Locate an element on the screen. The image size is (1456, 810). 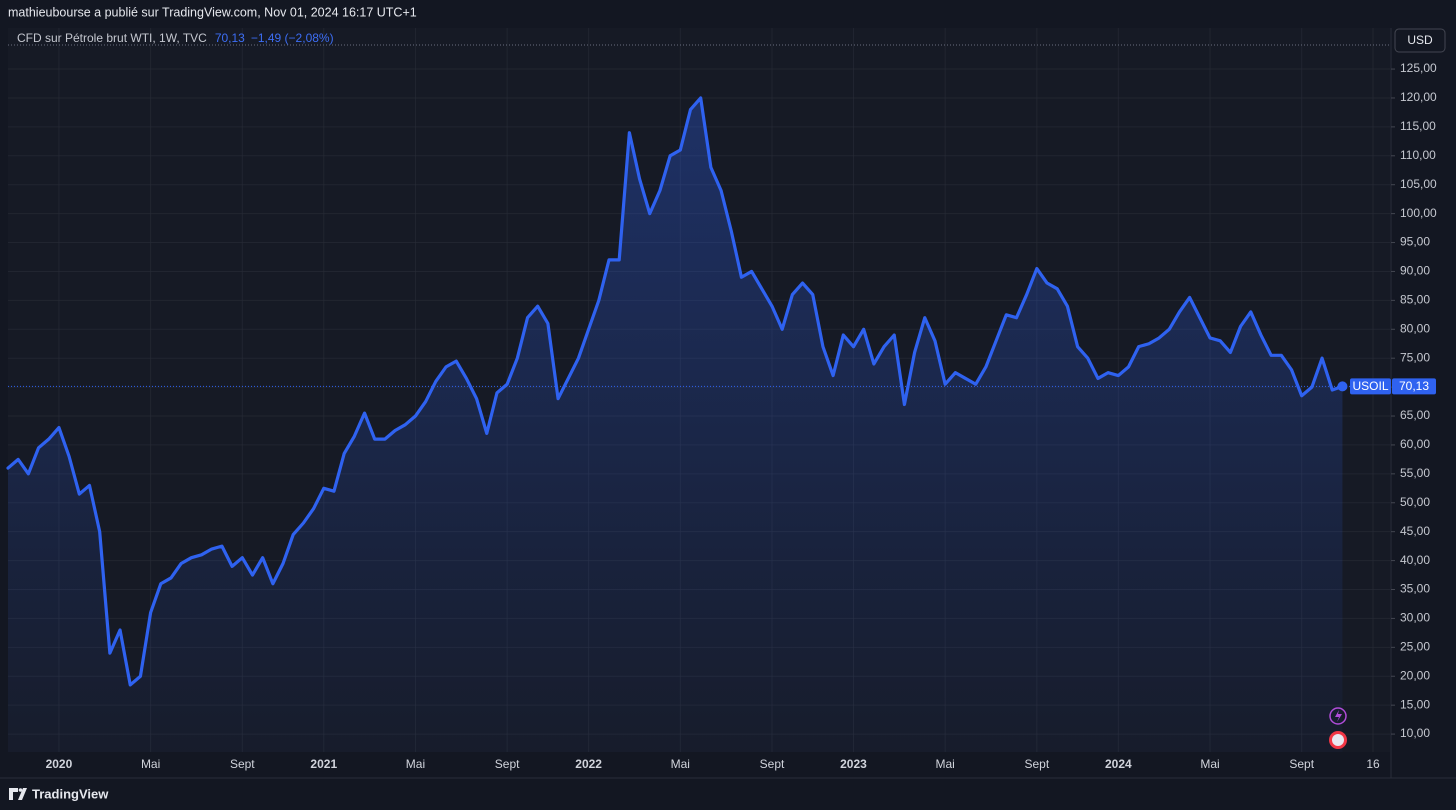
y-tick-label: 80,00 is located at coordinates (1415, 328).